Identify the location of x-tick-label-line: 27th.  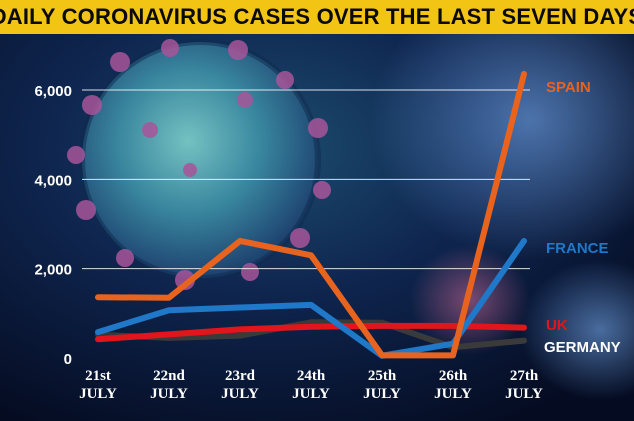
(524, 376).